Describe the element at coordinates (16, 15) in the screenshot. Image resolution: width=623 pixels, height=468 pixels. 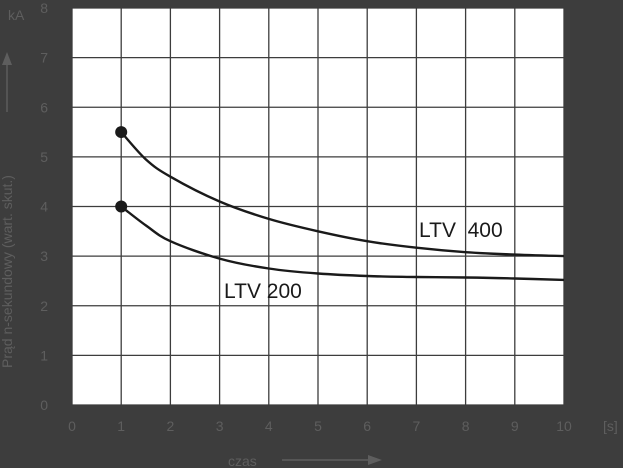
I see `y-unit-label: kA` at that location.